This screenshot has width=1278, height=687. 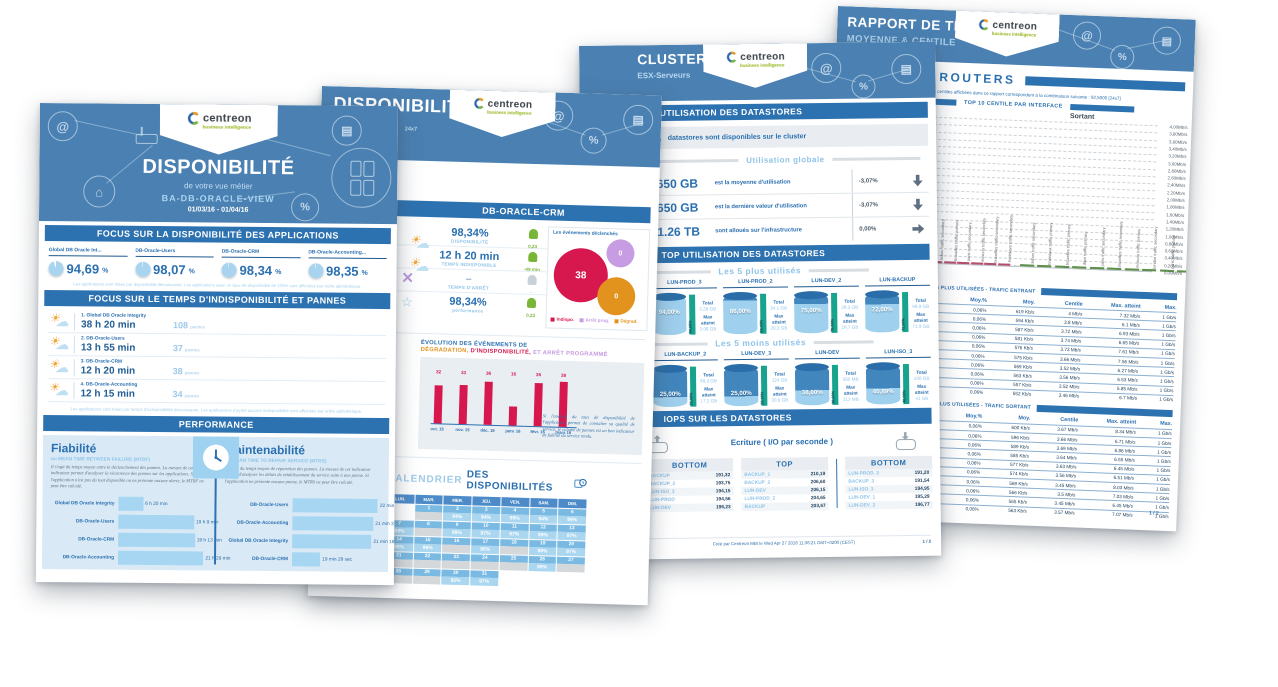 What do you see at coordinates (978, 241) in the screenshot?
I see `entrant-bar: moscou traffic secondary` at bounding box center [978, 241].